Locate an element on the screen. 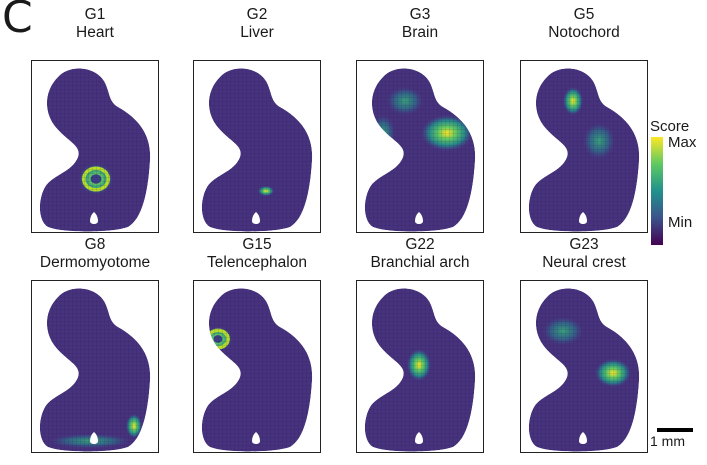  gene-id: G15 is located at coordinates (257, 244).